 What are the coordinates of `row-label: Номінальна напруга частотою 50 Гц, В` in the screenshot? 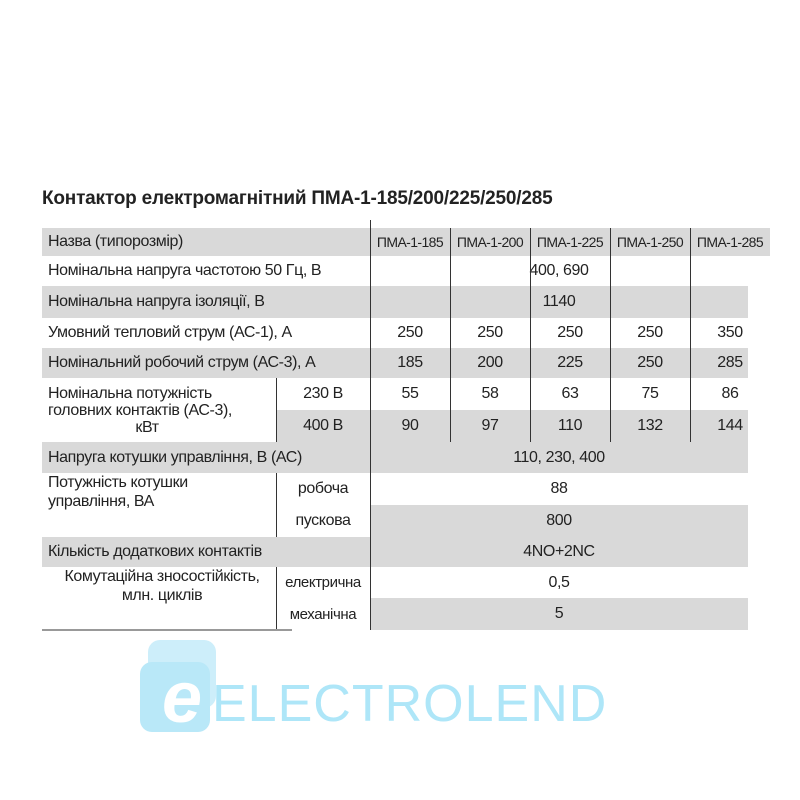 It's located at (185, 270).